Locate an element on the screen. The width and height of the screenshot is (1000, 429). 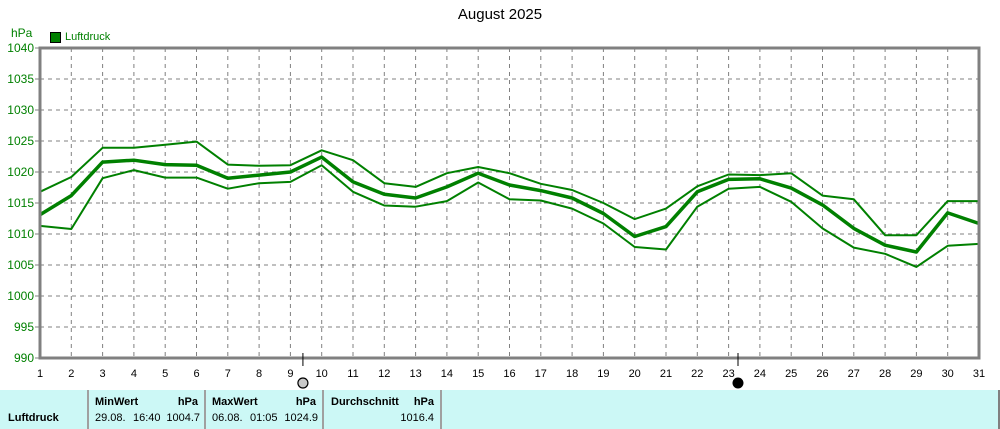
stats-empty-cell is located at coordinates (720, 409).